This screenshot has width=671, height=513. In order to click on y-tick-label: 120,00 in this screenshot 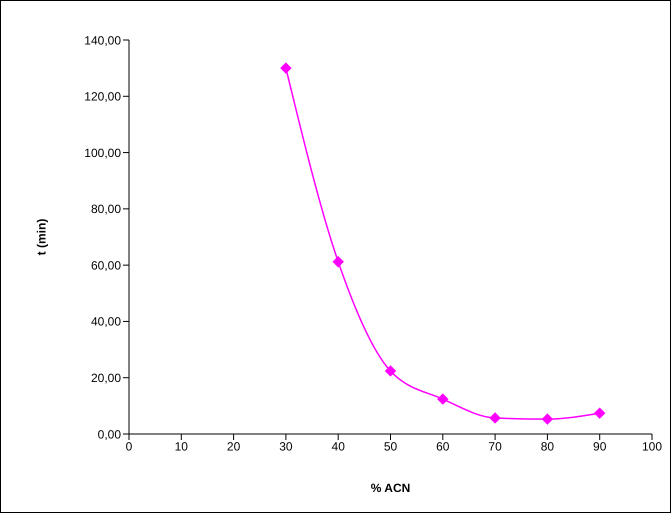, I will do `click(103, 97)`.